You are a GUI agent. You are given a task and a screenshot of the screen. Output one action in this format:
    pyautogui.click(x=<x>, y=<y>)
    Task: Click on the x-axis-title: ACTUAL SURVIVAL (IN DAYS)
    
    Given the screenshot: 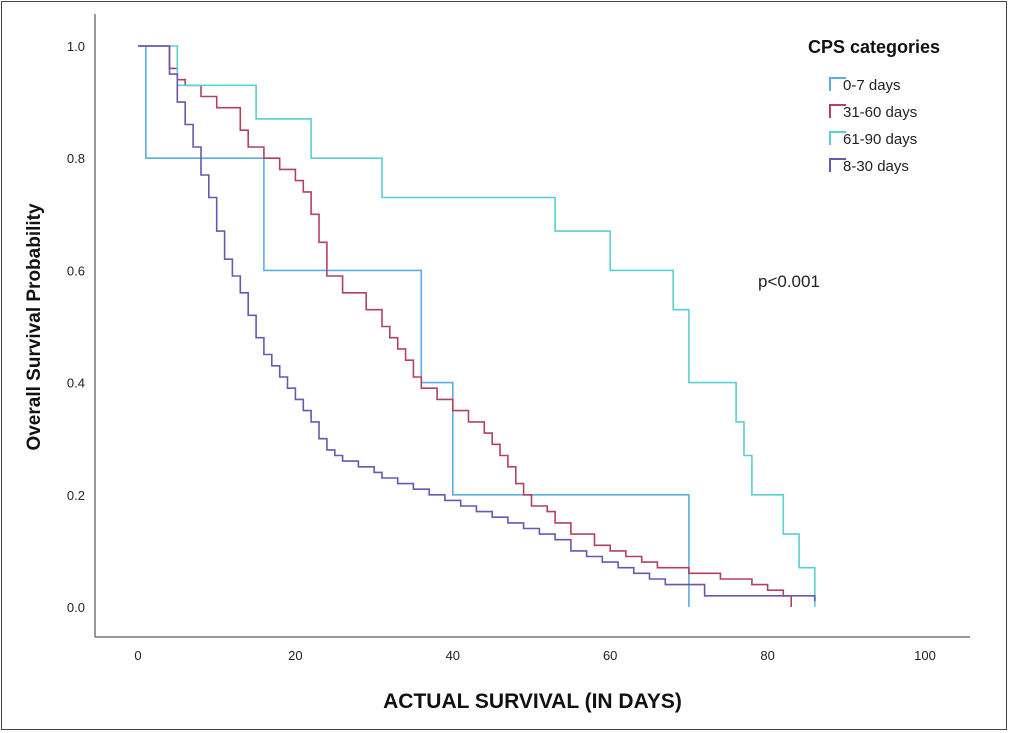 What is the action you would take?
    pyautogui.click(x=532, y=701)
    